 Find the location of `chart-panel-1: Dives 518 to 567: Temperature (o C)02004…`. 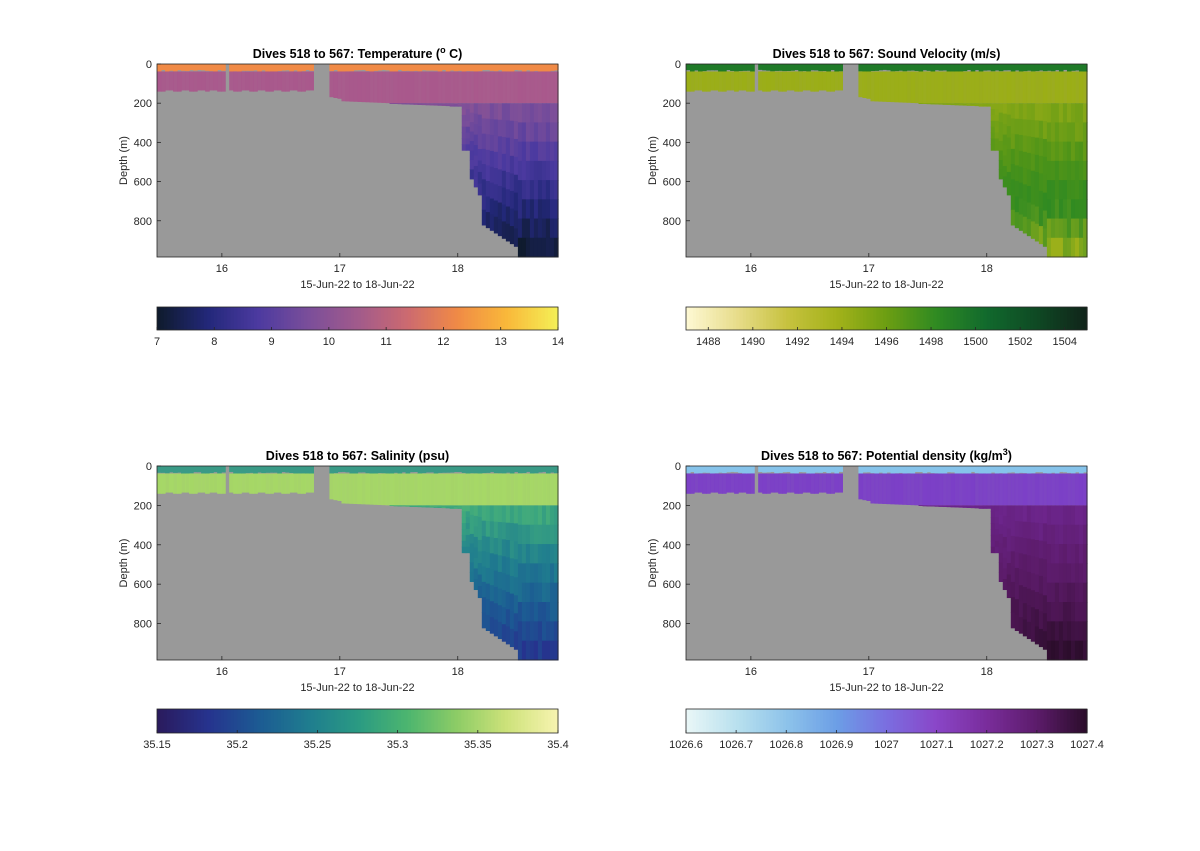

chart-panel-1: Dives 518 to 567: Temperature (o C)02004… is located at coordinates (341, 196).